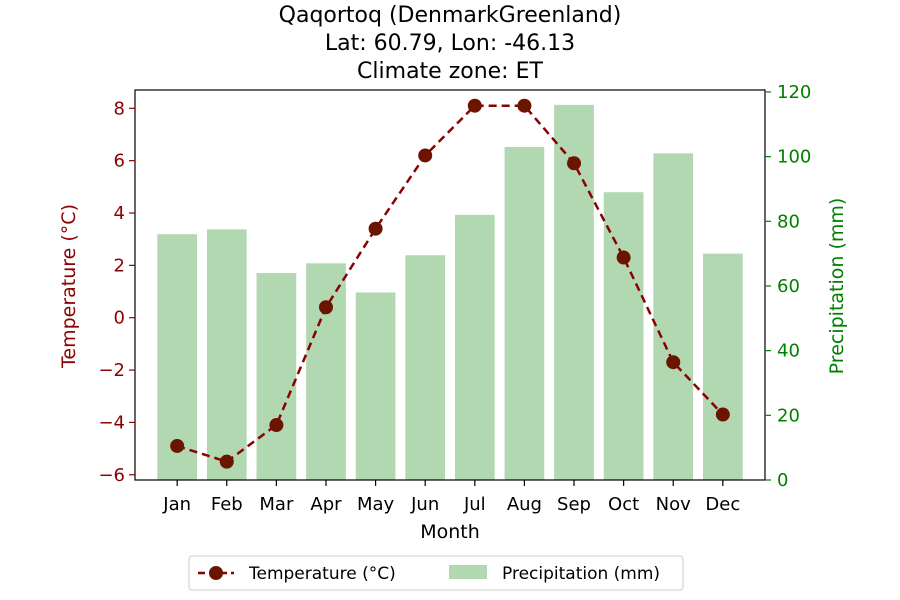  I want to click on temperature-point-may, so click(375, 228).